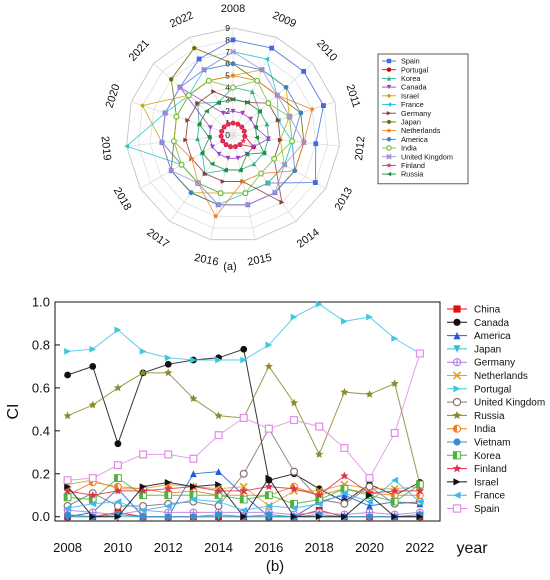 The width and height of the screenshot is (550, 580). I want to click on radar-axis-label: 2010, so click(326, 51).